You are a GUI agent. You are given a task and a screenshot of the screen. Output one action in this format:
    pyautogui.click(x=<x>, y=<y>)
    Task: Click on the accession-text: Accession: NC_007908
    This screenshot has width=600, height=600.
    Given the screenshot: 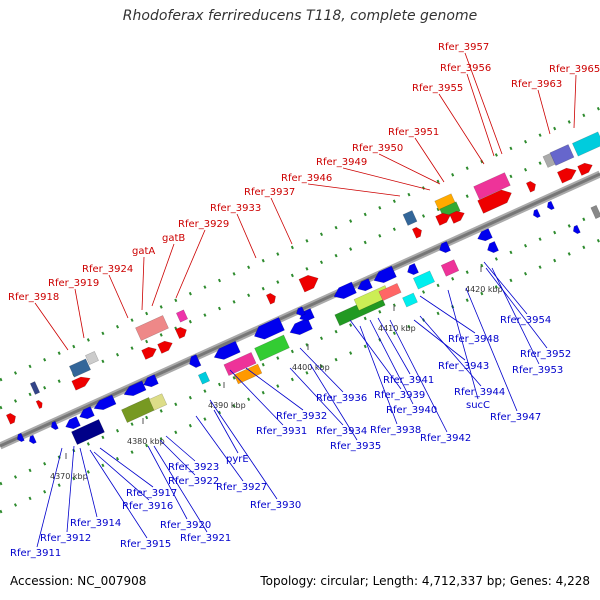 What is the action you would take?
    pyautogui.click(x=78, y=581)
    